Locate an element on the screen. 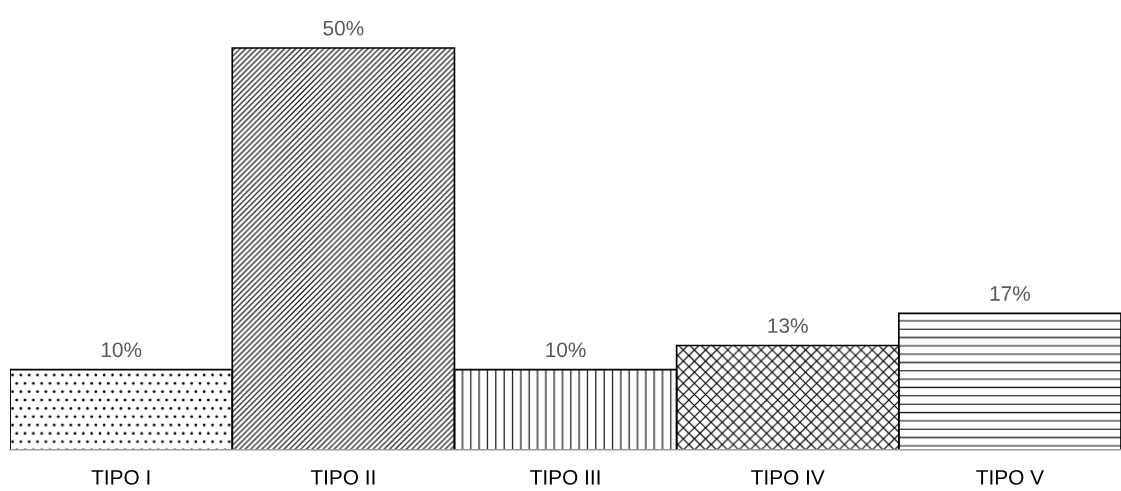 Image resolution: width=1121 pixels, height=491 pixels. data-label: 50% is located at coordinates (343, 28).